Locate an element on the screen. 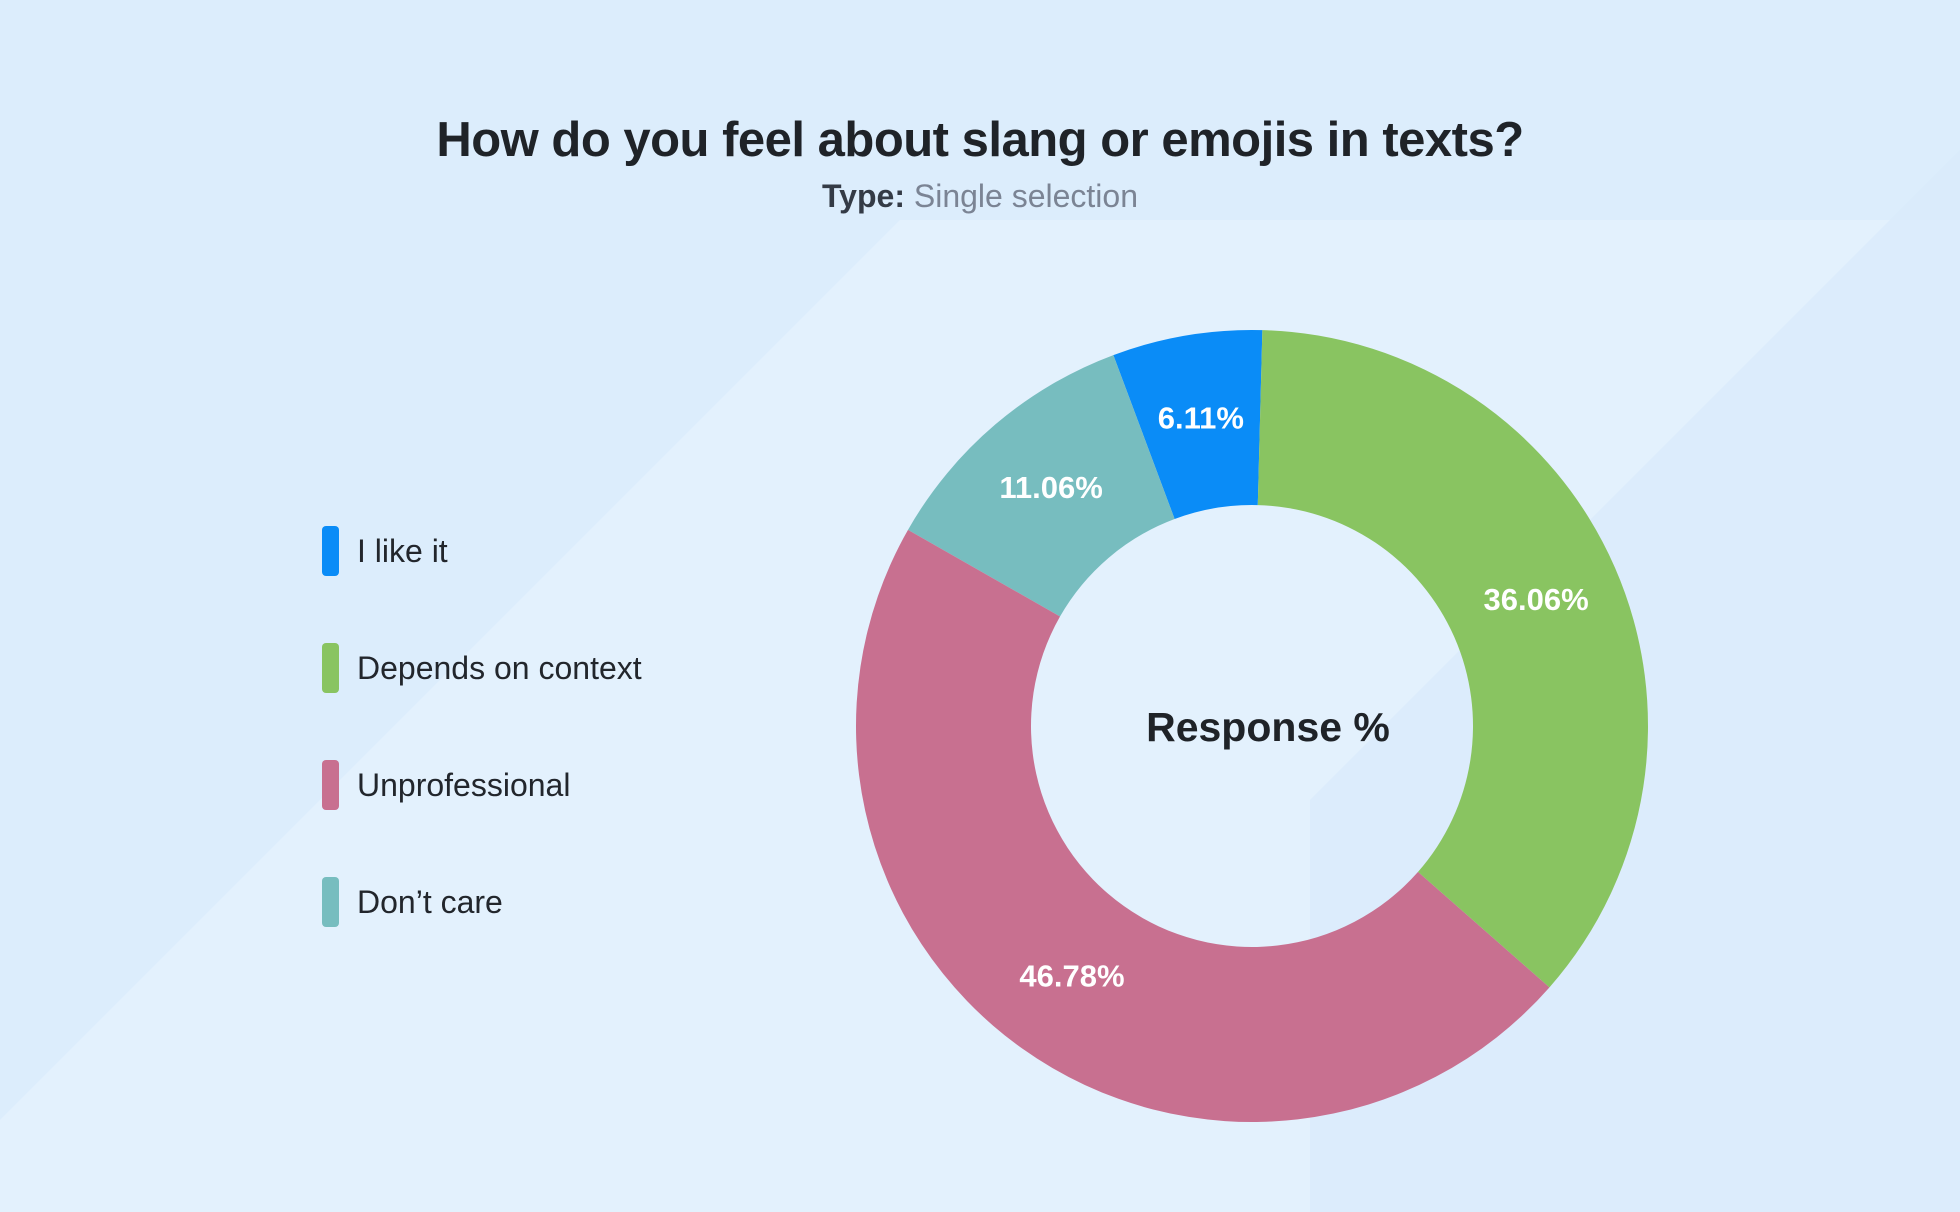 This screenshot has height=1212, width=1960. donut-slice-don-t-care is located at coordinates (1041, 486).